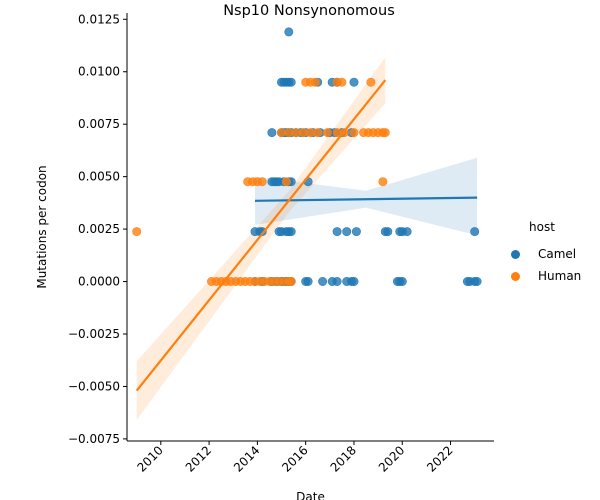  Describe the element at coordinates (515, 254) in the screenshot. I see `camel-marker-icon` at that location.